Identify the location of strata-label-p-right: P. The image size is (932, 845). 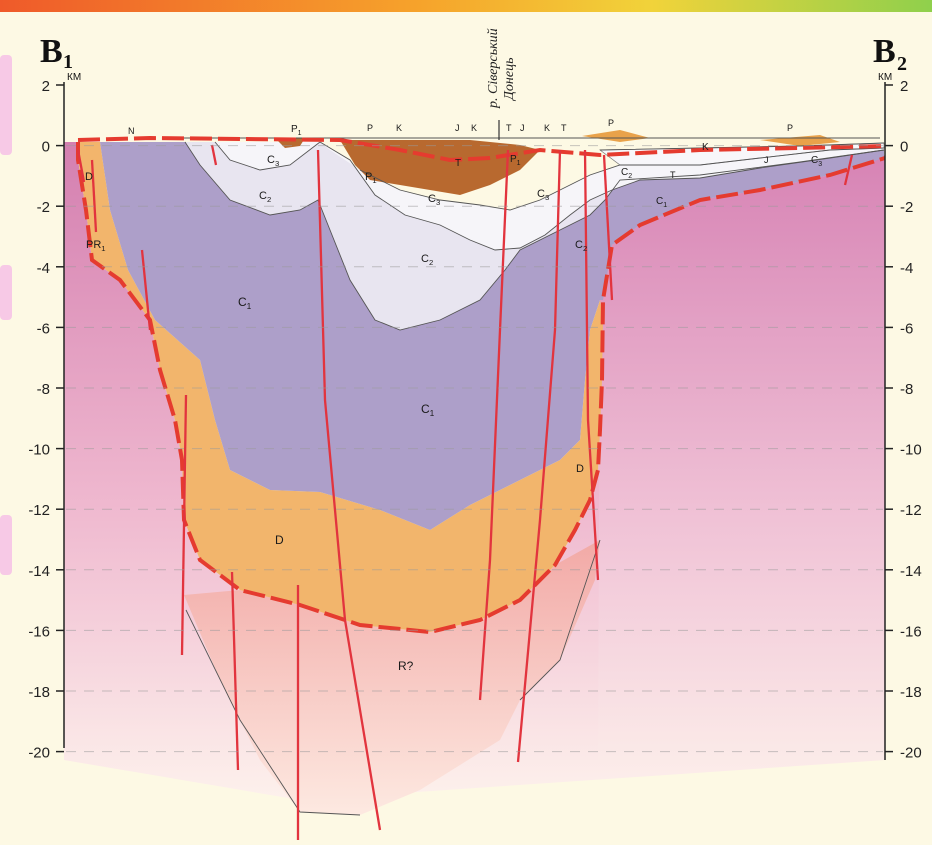
(790, 128).